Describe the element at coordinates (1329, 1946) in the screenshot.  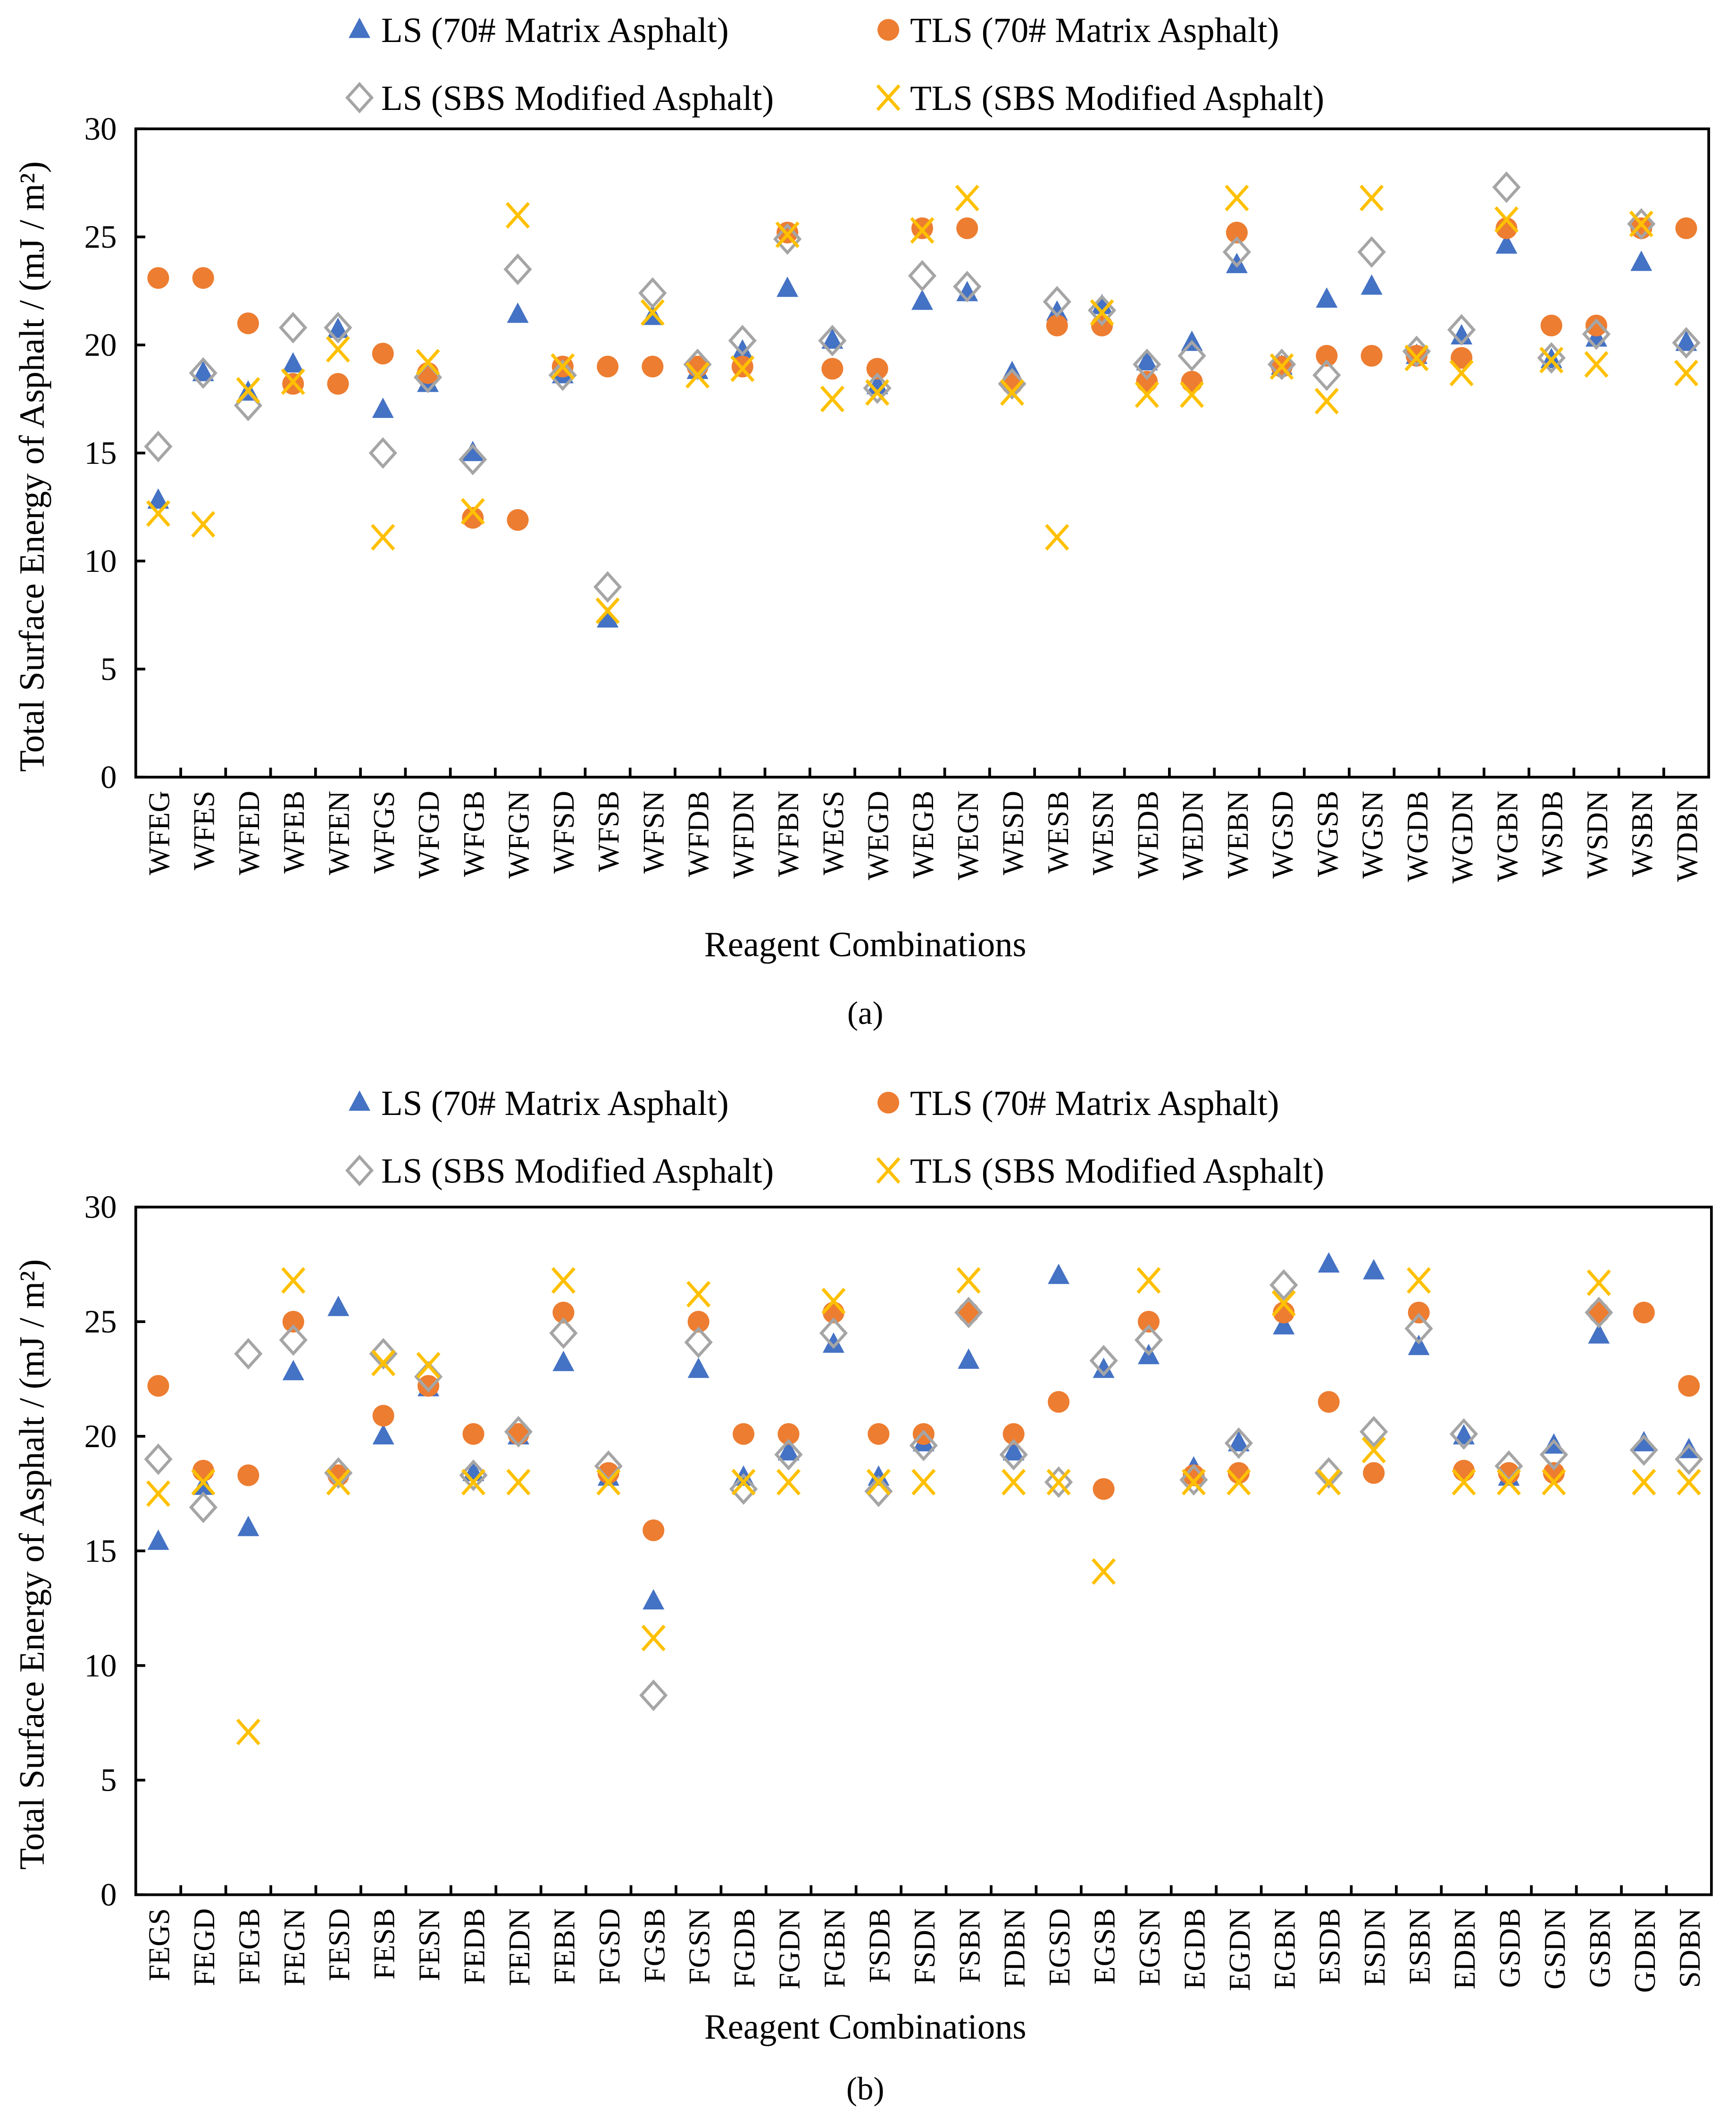
I see `x-tick-label: ESDB` at that location.